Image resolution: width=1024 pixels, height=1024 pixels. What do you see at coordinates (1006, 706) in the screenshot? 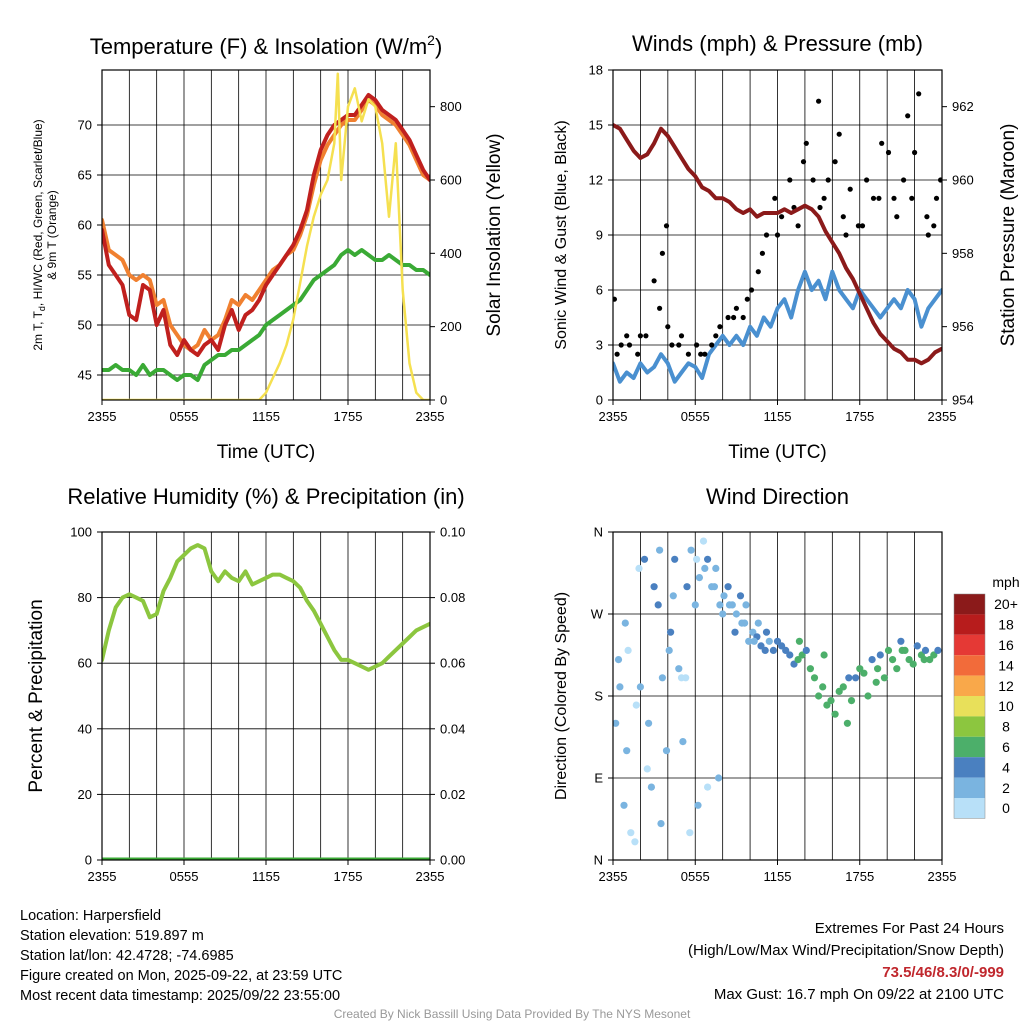
I see `colorbar-label: 10` at bounding box center [1006, 706].